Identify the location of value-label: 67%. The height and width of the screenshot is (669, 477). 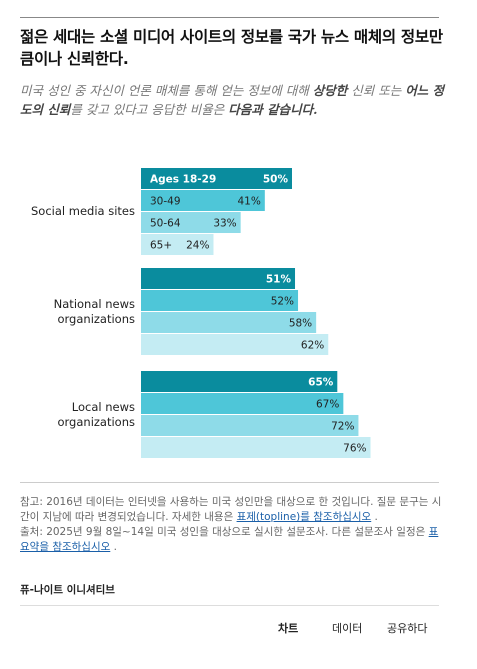
(327, 405).